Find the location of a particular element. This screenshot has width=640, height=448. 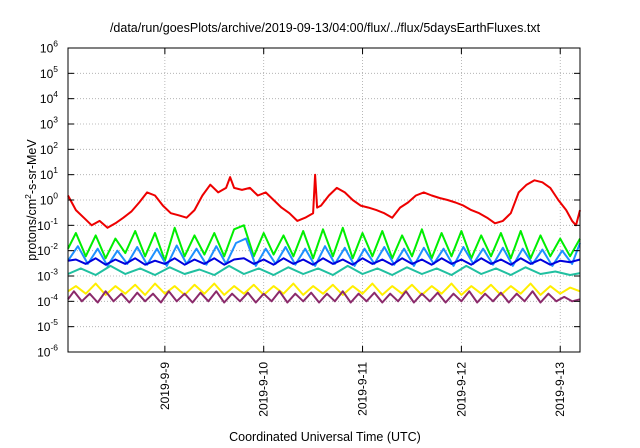

y-tick-label: 10³ is located at coordinates (49, 123).